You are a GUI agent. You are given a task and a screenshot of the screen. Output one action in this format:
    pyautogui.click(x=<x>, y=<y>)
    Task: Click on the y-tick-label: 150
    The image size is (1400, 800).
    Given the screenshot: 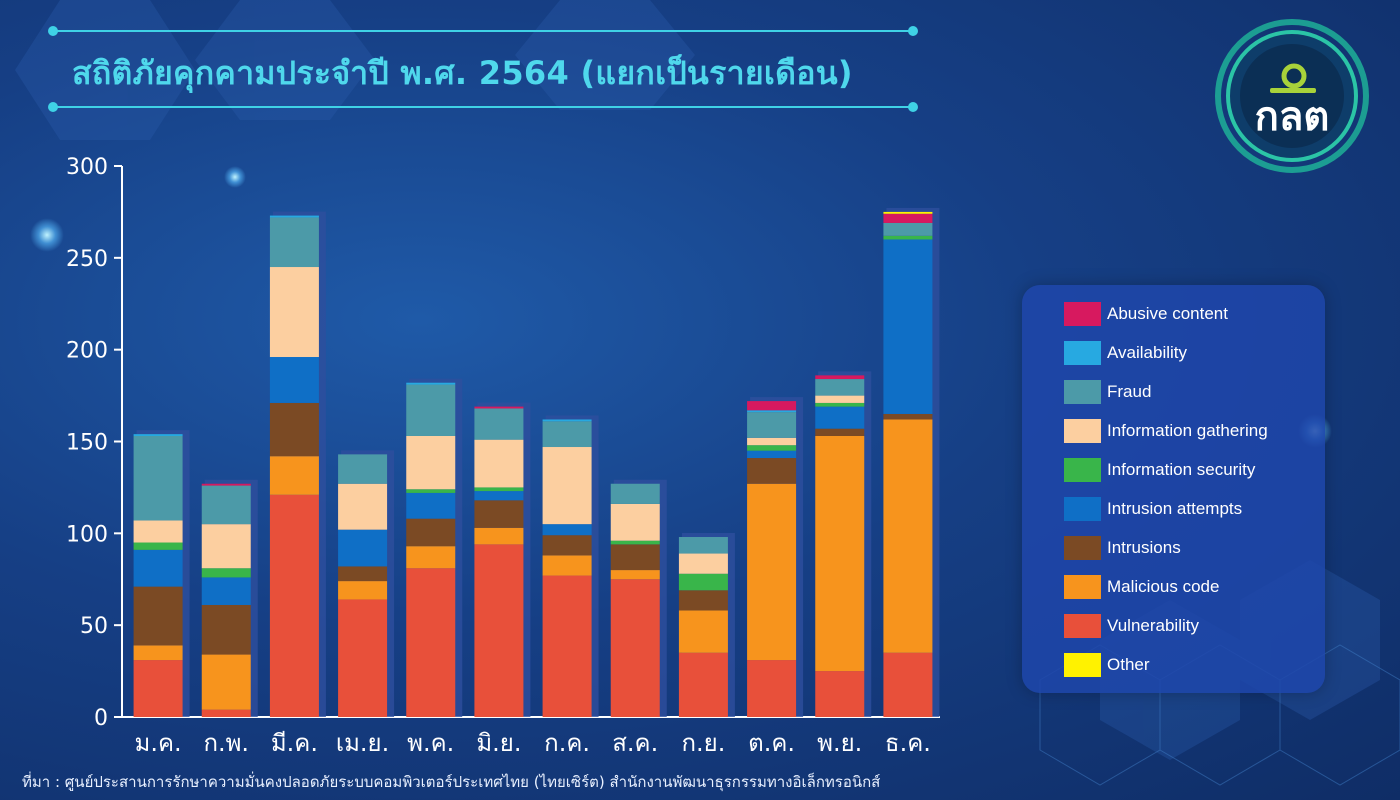 What is the action you would take?
    pyautogui.click(x=87, y=443)
    